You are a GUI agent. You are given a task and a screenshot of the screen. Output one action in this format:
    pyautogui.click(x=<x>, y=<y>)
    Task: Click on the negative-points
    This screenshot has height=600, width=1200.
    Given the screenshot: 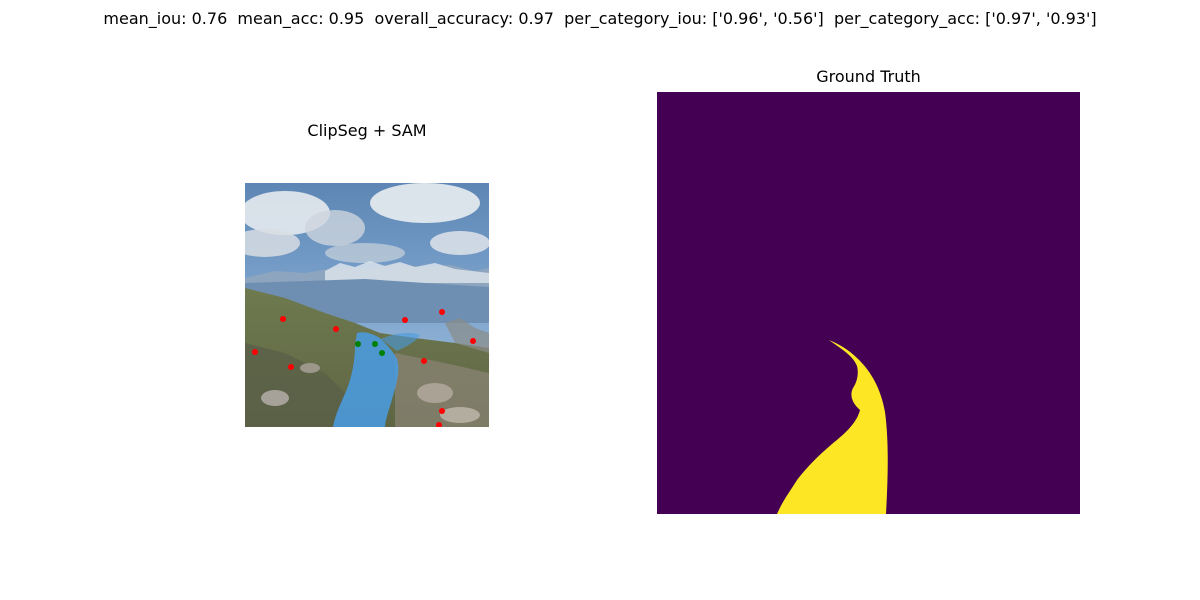 What is the action you would take?
    pyautogui.click(x=364, y=368)
    